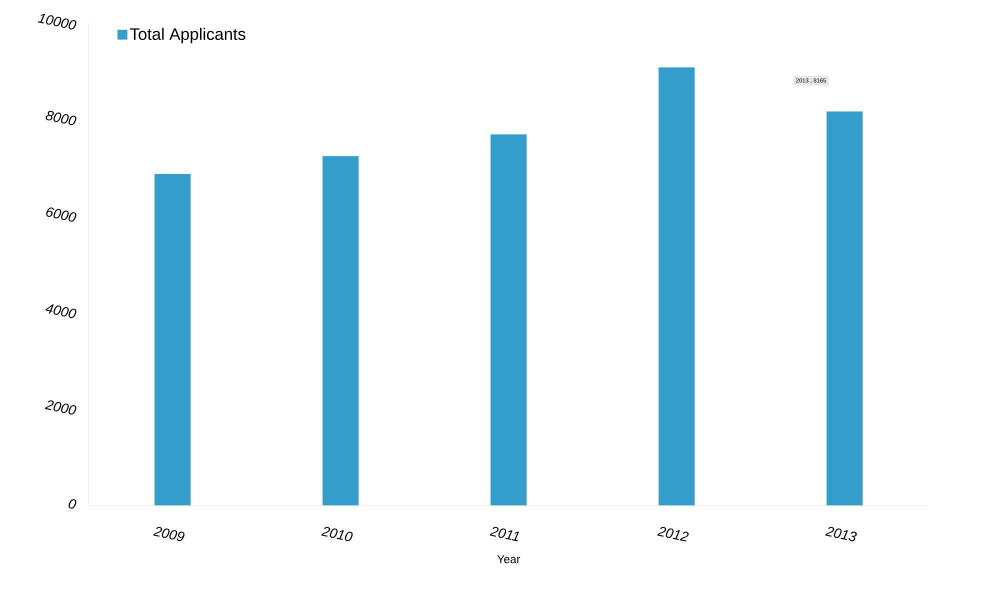 This screenshot has width=991, height=601. What do you see at coordinates (508, 559) in the screenshot?
I see `x-axis-title: Year` at bounding box center [508, 559].